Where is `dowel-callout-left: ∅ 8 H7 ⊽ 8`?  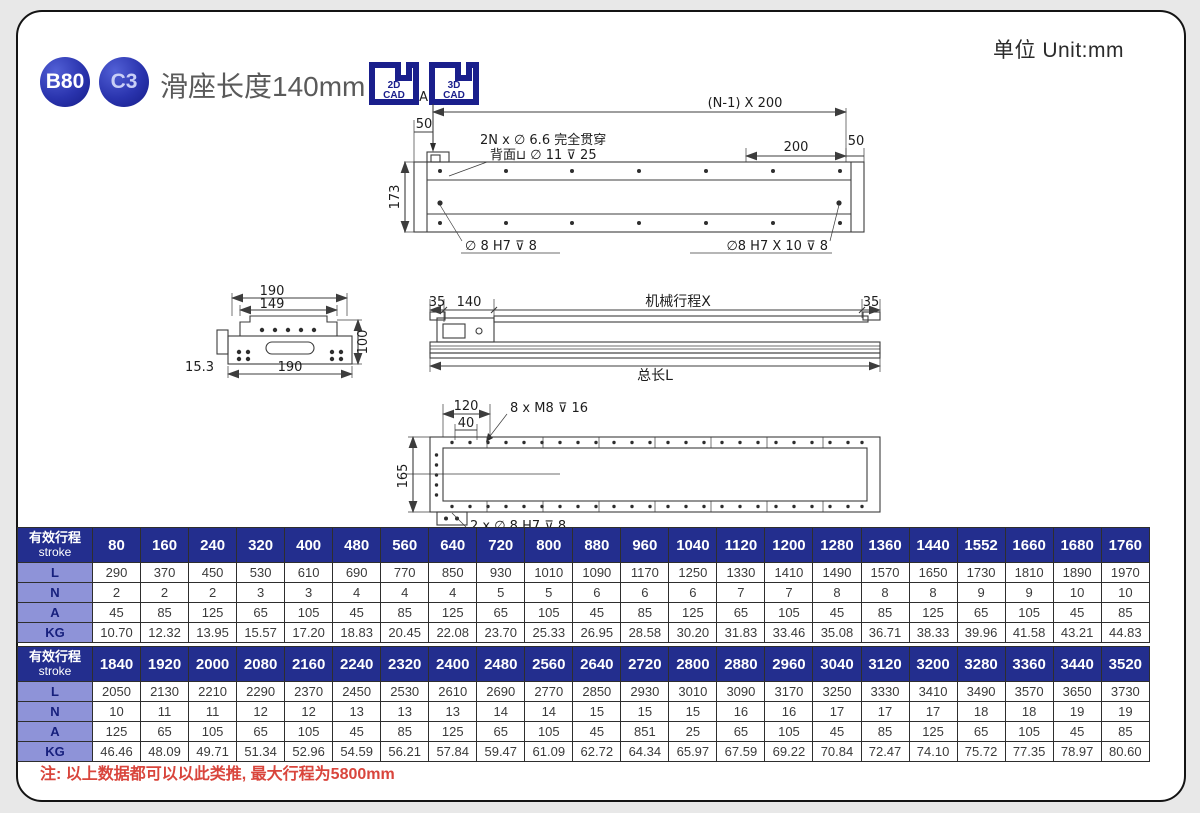 dowel-callout-left: ∅ 8 H7 ⊽ 8 is located at coordinates (501, 246).